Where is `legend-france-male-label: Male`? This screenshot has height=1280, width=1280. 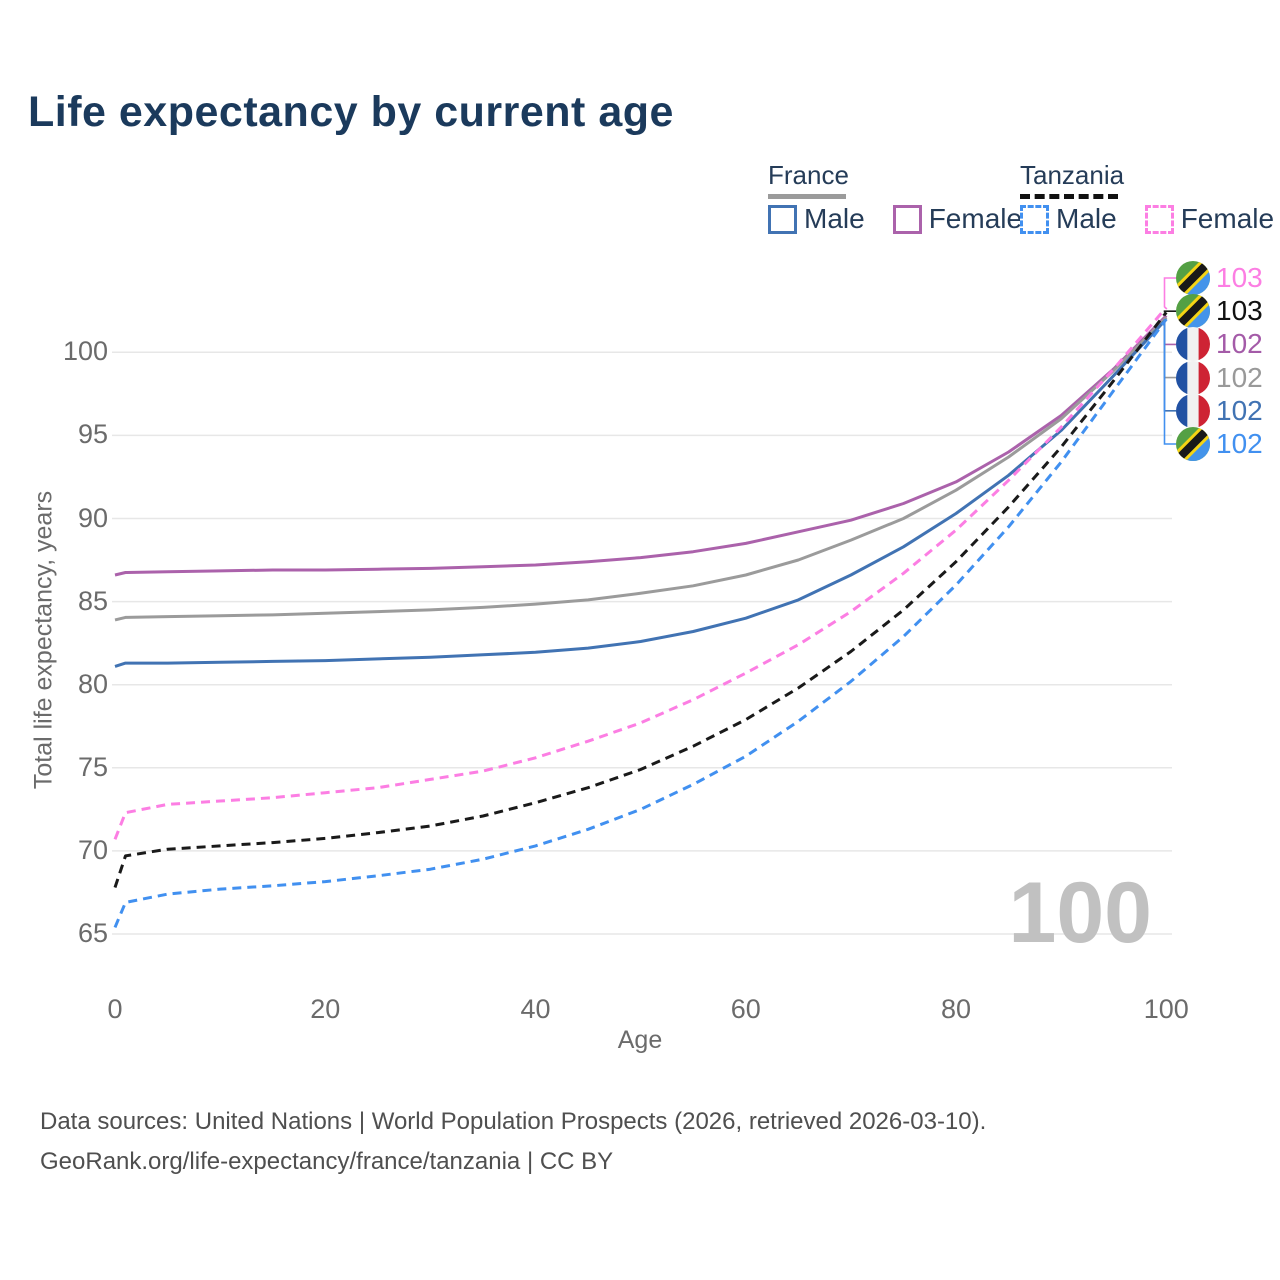 legend-france-male-label: Male is located at coordinates (834, 218).